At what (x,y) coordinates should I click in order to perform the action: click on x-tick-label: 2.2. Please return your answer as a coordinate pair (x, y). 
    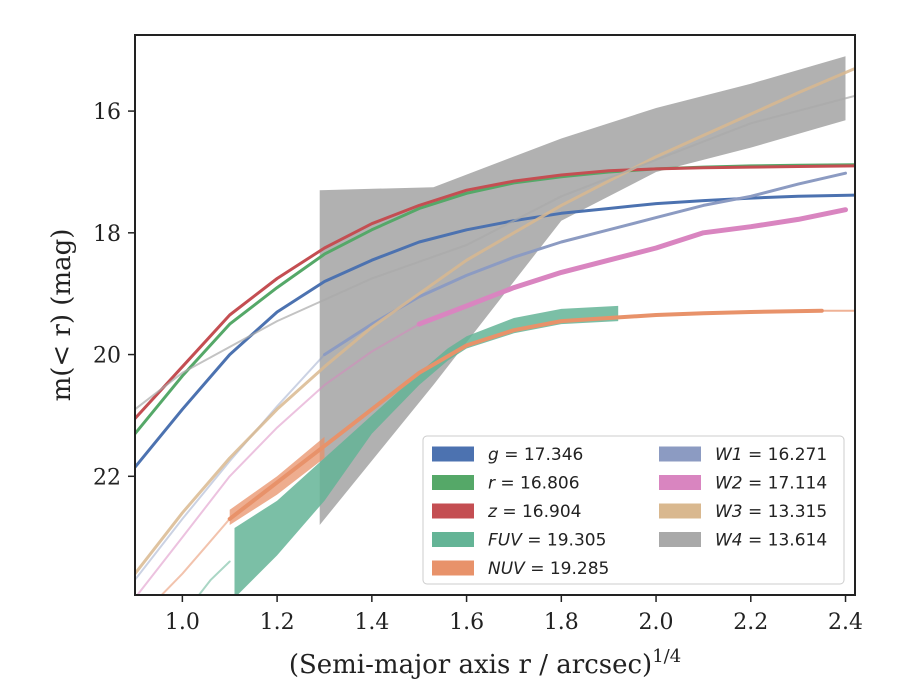
    Looking at the image, I should click on (750, 622).